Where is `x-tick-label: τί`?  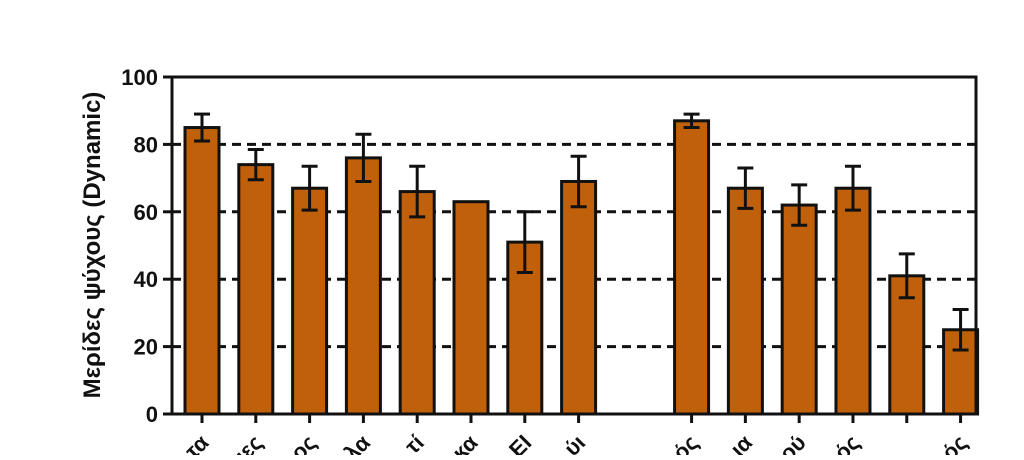
x-tick-label: τί is located at coordinates (414, 442).